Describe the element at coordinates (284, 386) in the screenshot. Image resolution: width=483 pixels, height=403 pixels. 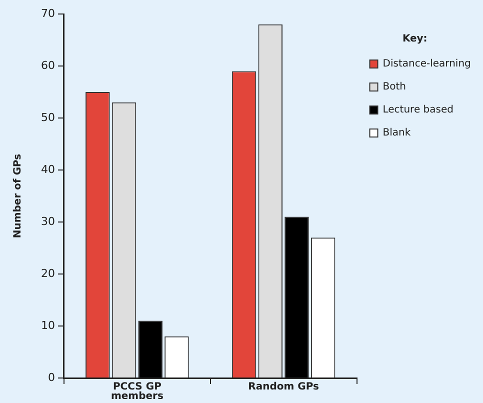
I see `x-tick-label: Random GPs` at that location.